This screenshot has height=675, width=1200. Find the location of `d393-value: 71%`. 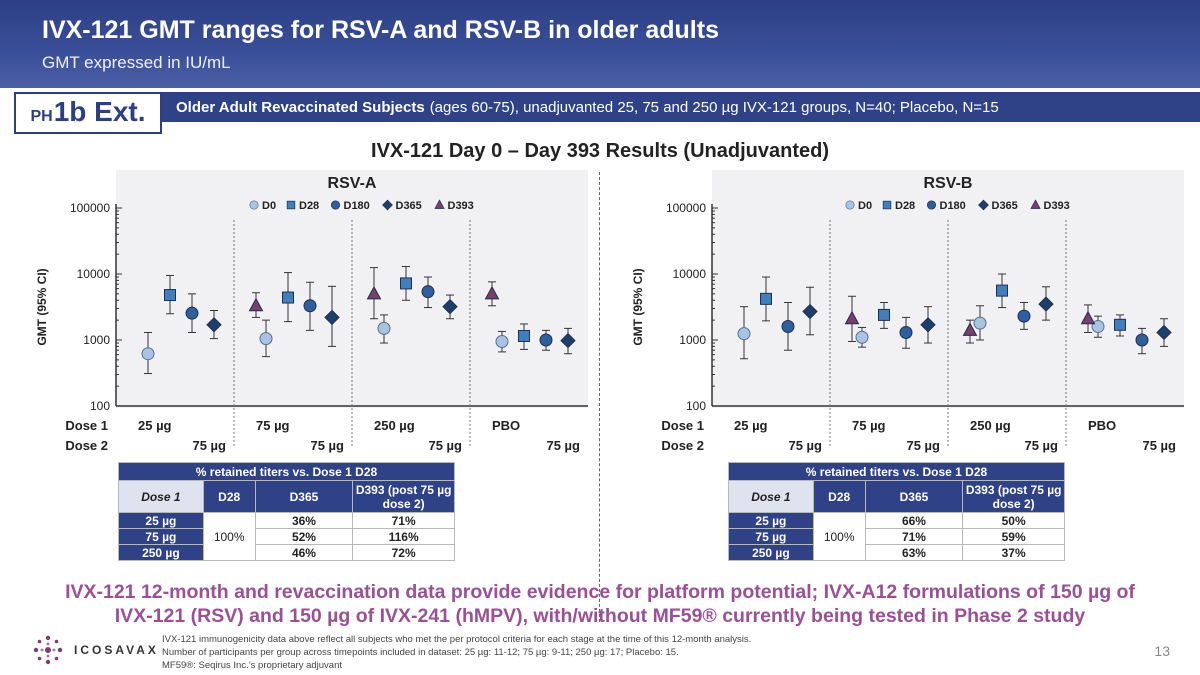

d393-value: 71% is located at coordinates (403, 520).